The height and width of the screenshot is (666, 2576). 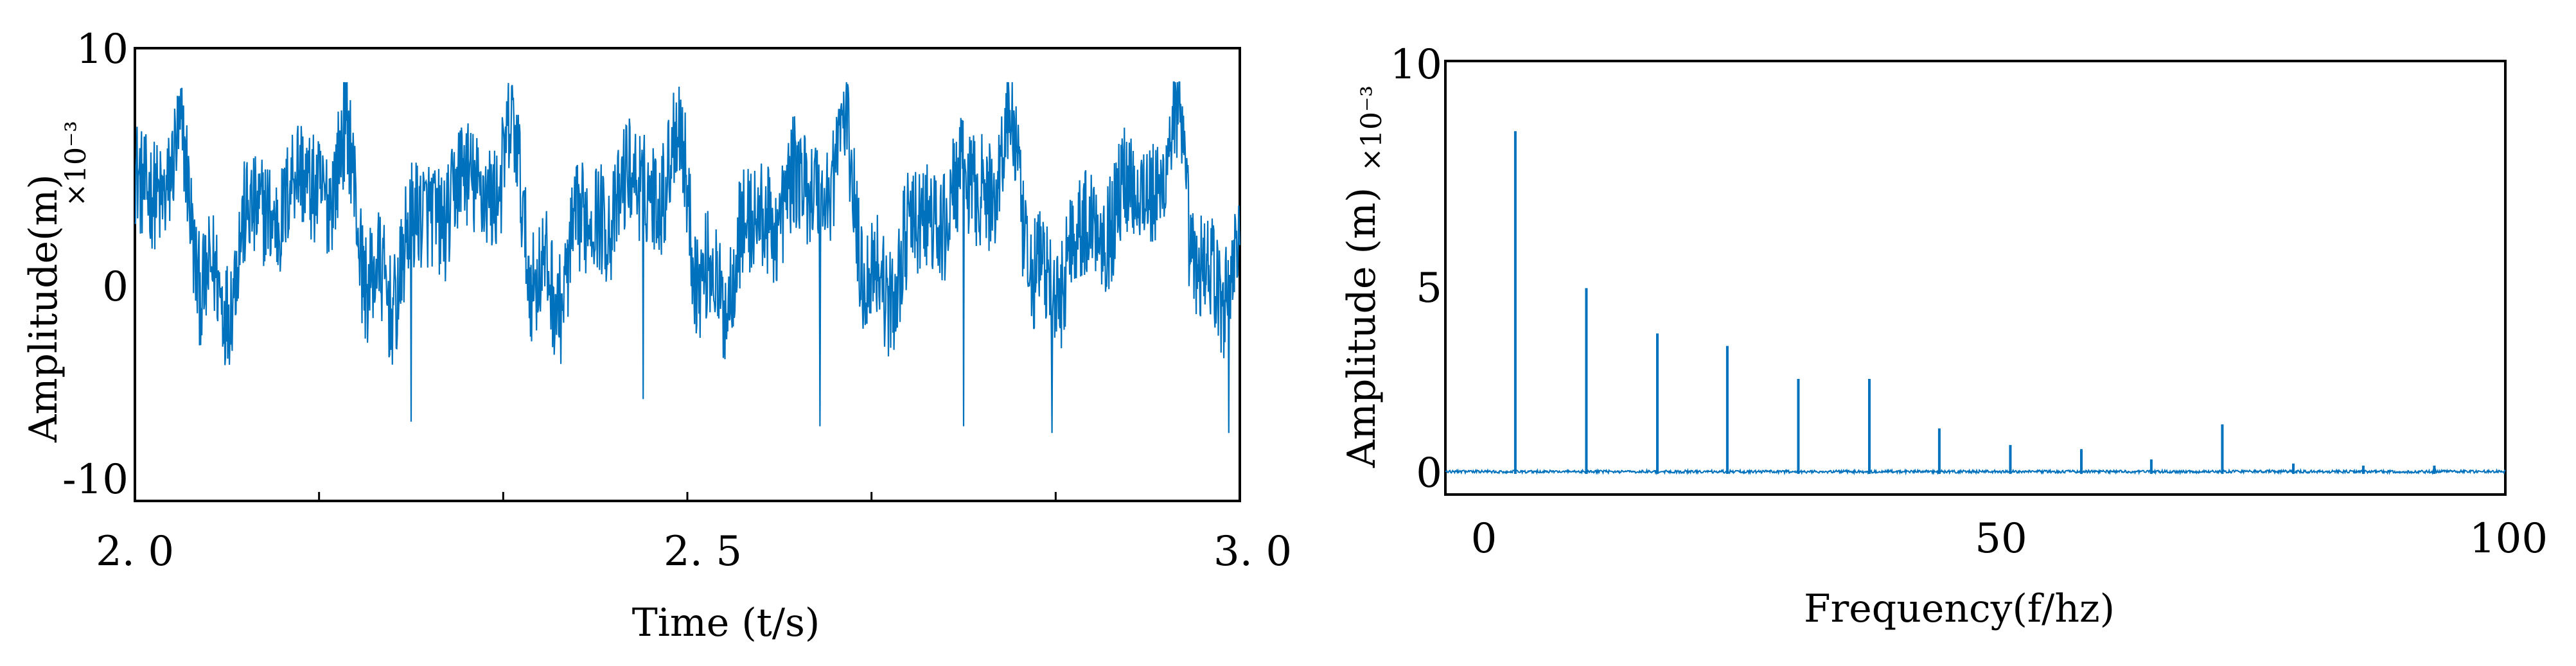 What do you see at coordinates (102, 49) in the screenshot?
I see `time-y-tick-label-top: 10` at bounding box center [102, 49].